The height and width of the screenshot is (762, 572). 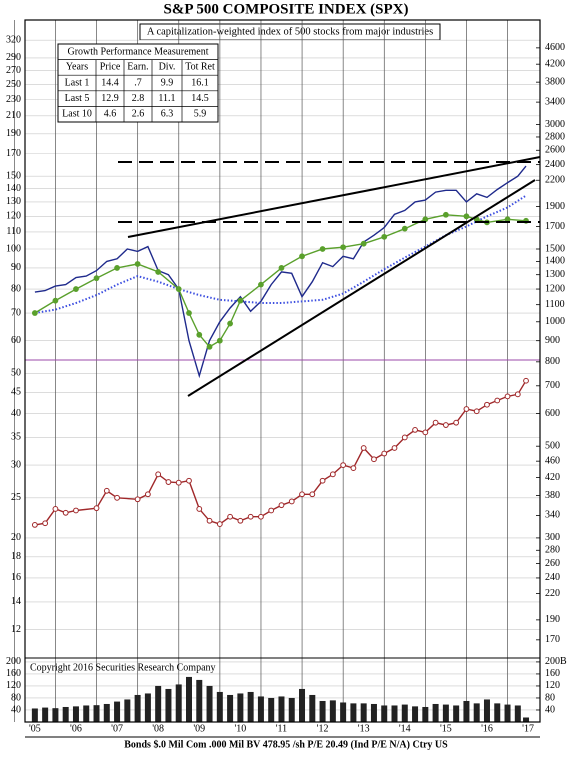 I want to click on table-cell: Last 10, so click(x=77, y=113).